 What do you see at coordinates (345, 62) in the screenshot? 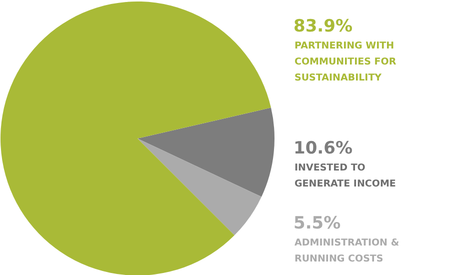
I see `slice-label: PARTNERING WITH COMMUNITIES FOR SUSTAINABILITY` at bounding box center [345, 62].